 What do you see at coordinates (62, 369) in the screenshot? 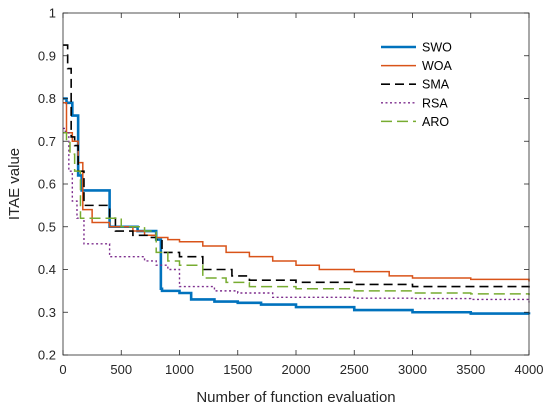
I see `x-tick-label: 0` at bounding box center [62, 369].